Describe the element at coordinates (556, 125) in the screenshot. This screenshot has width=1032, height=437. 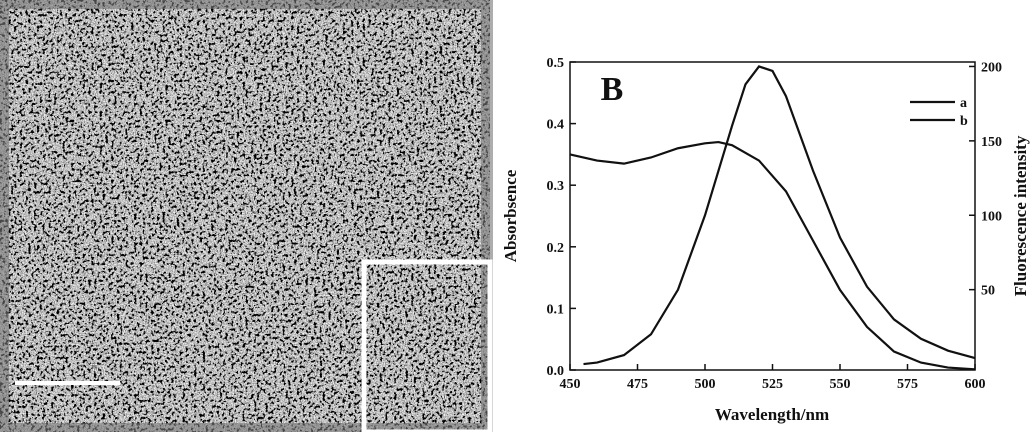
I see `y-tick-label: 0.4` at that location.